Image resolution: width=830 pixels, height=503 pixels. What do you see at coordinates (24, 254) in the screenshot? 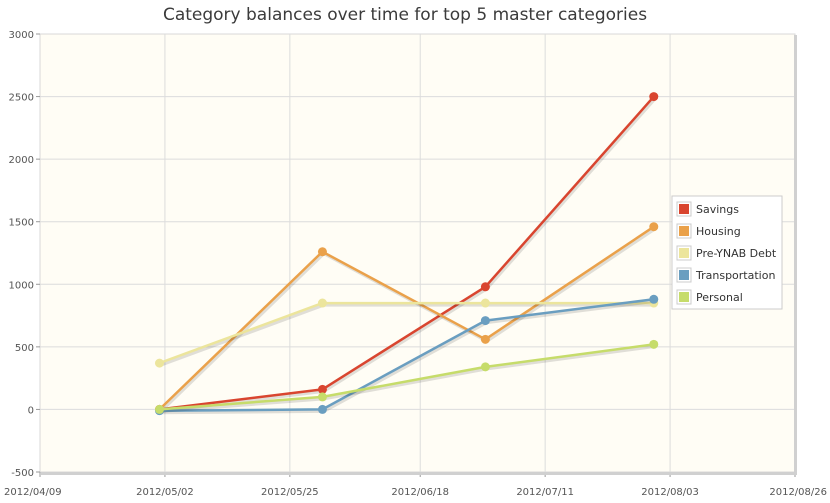
I see `y-axis-ticks: -500 0 500 1000 1500 2000 2500 3000` at bounding box center [24, 254].